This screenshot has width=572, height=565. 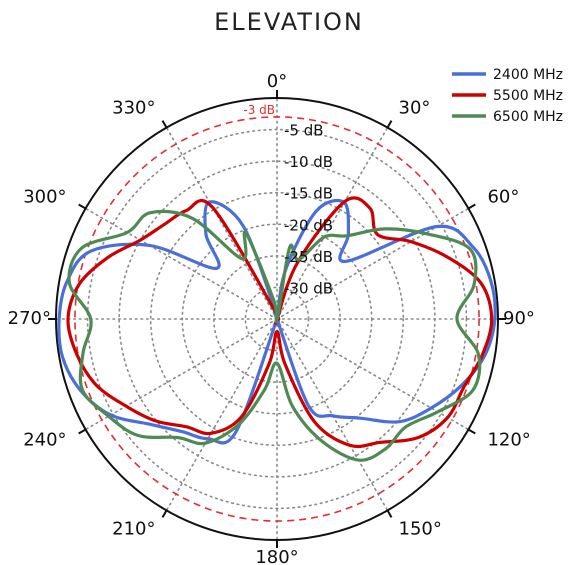 I want to click on chart-title: ELEVATION, so click(x=289, y=22).